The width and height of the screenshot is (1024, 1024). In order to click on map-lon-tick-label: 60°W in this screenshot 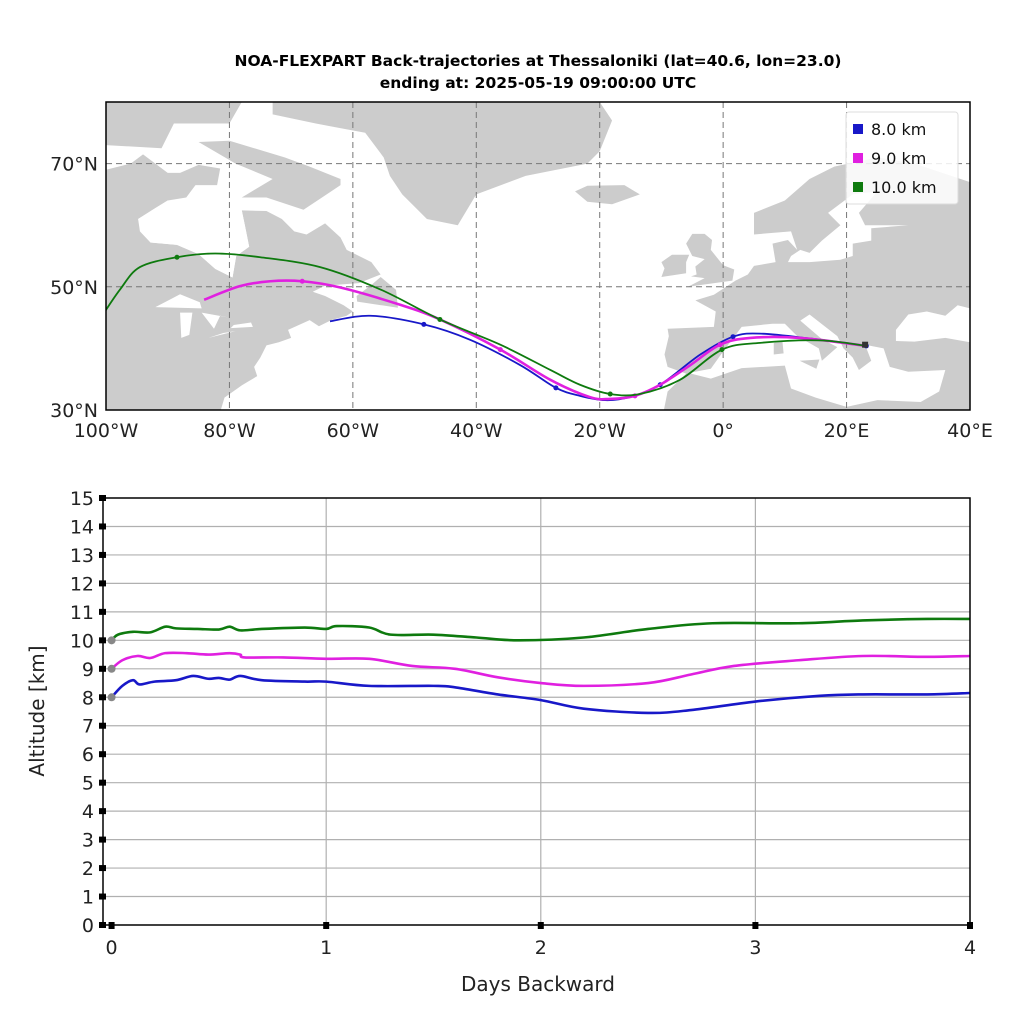, I will do `click(353, 431)`.